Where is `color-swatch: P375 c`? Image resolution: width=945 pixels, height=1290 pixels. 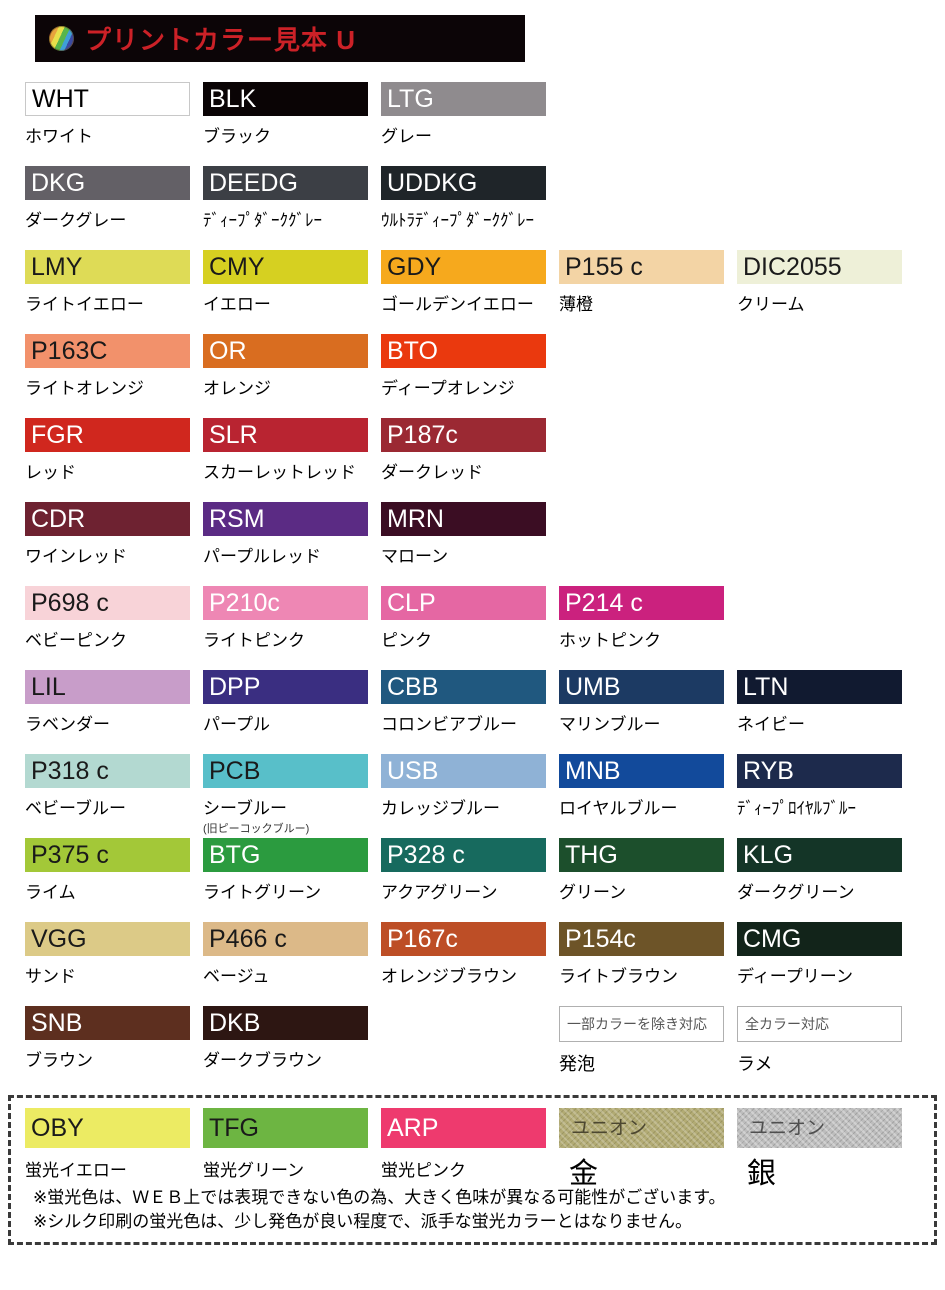
color-swatch: P375 c is located at coordinates (107, 855).